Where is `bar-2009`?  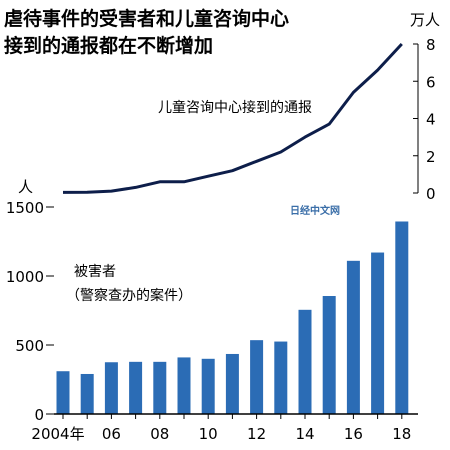 bar-2009 is located at coordinates (184, 385).